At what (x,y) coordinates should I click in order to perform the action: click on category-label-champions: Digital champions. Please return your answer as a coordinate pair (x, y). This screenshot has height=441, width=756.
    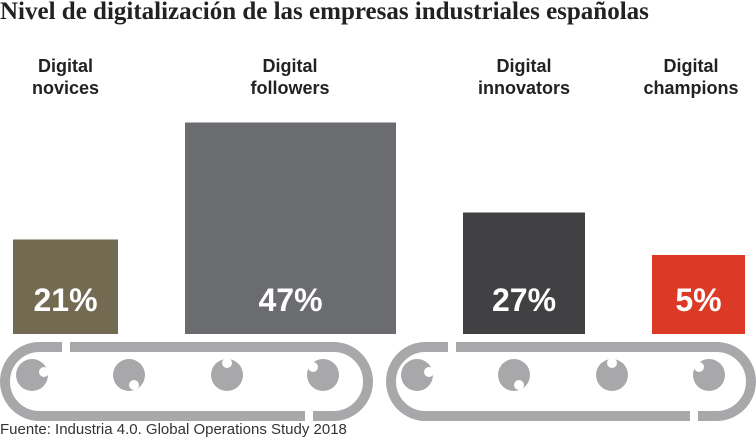
    Looking at the image, I should click on (691, 77).